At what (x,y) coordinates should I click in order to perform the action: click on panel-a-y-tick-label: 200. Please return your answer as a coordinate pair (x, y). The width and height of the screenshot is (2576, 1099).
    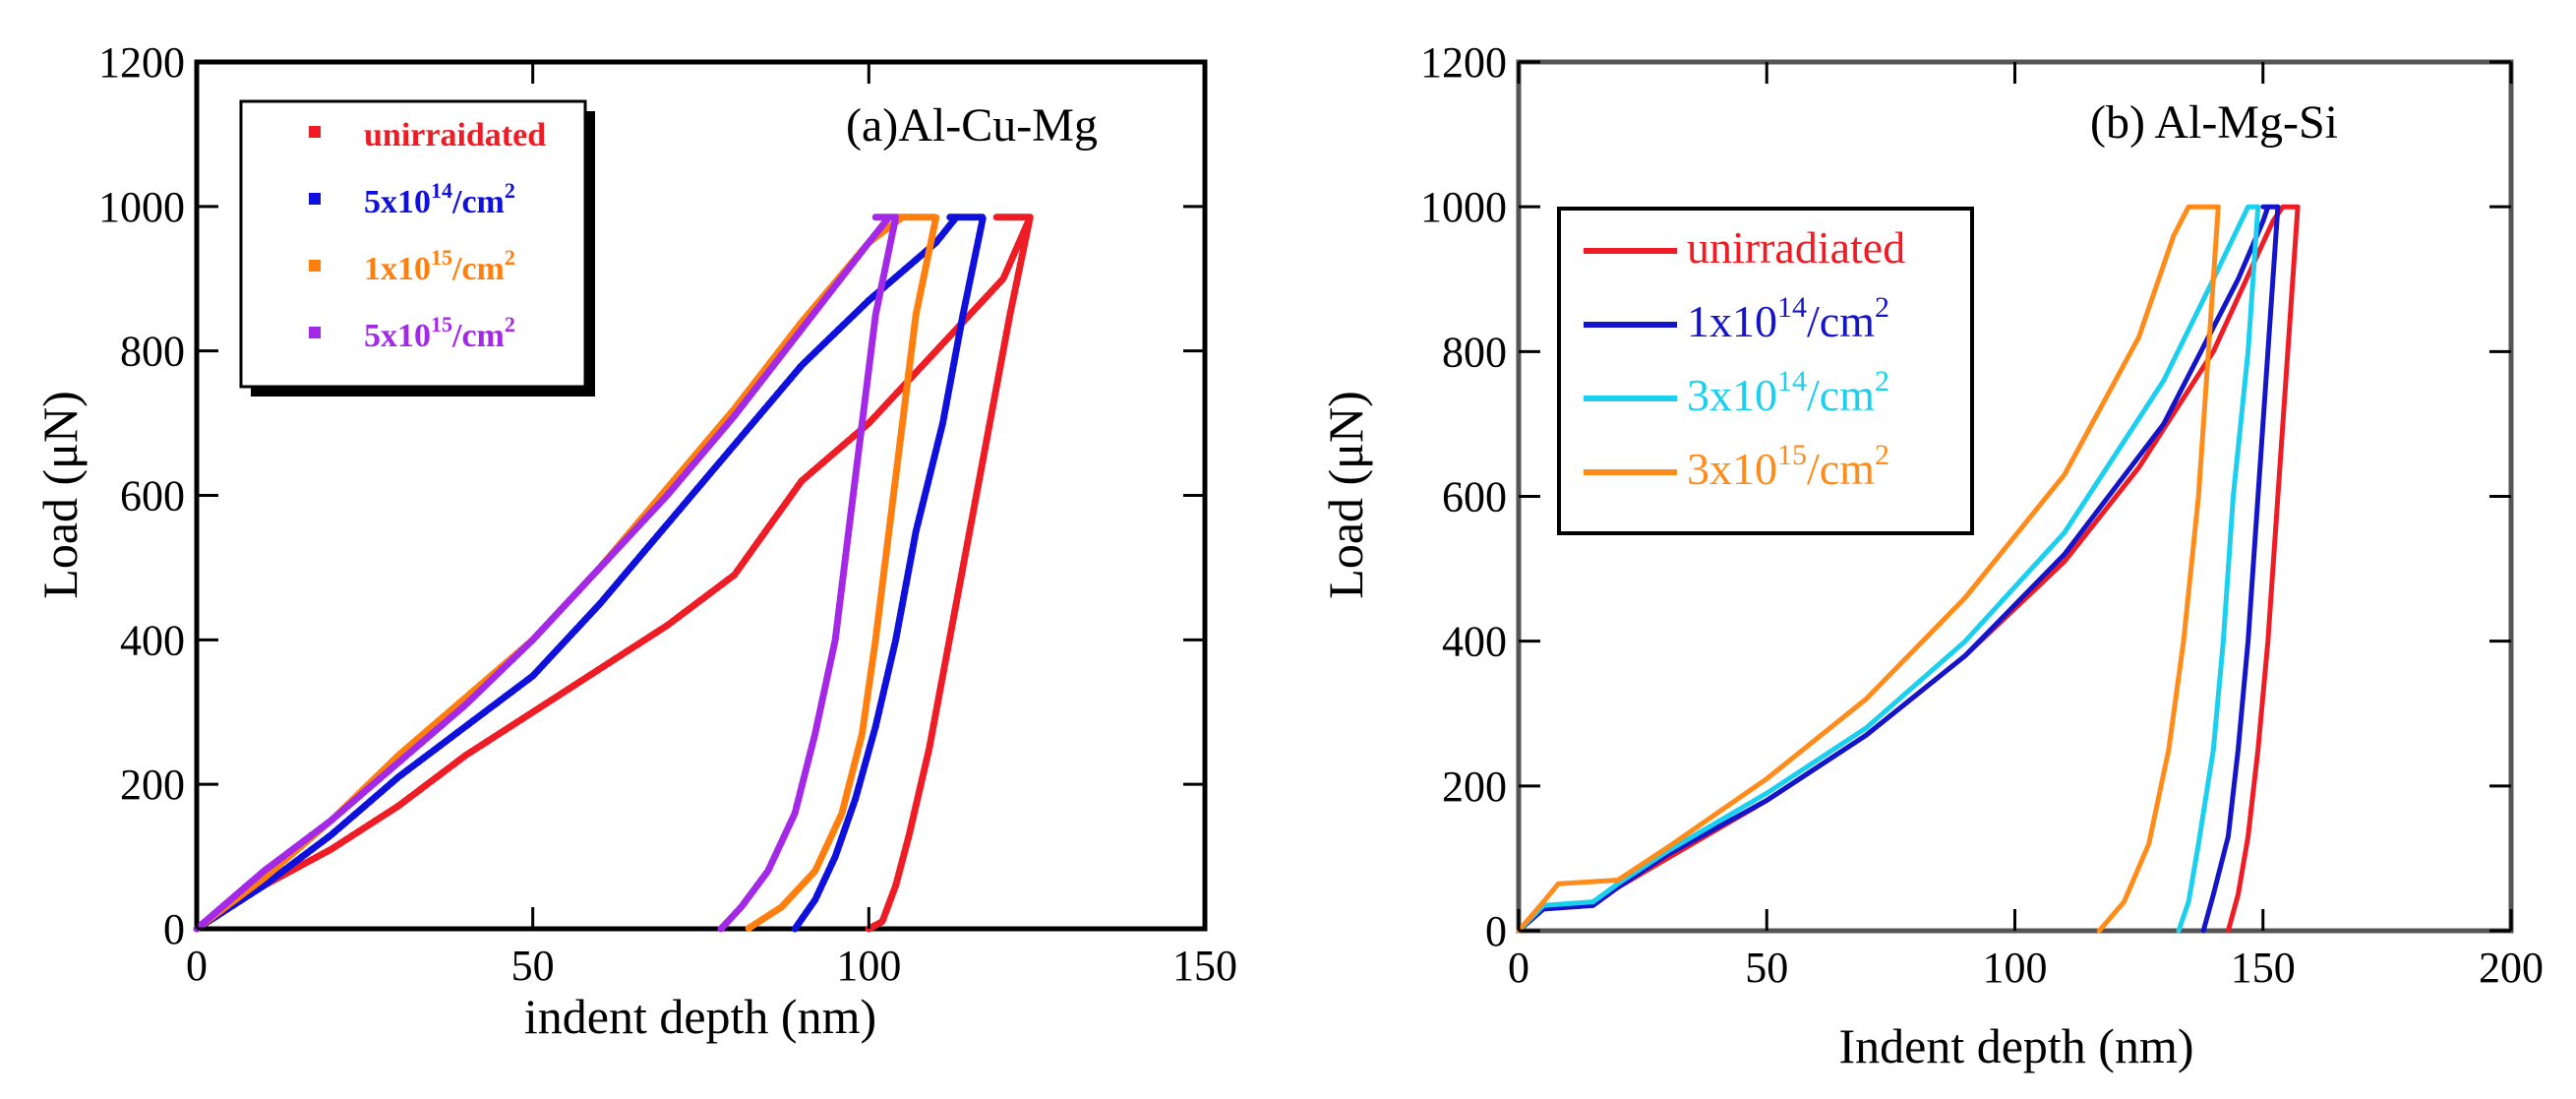
    Looking at the image, I should click on (152, 785).